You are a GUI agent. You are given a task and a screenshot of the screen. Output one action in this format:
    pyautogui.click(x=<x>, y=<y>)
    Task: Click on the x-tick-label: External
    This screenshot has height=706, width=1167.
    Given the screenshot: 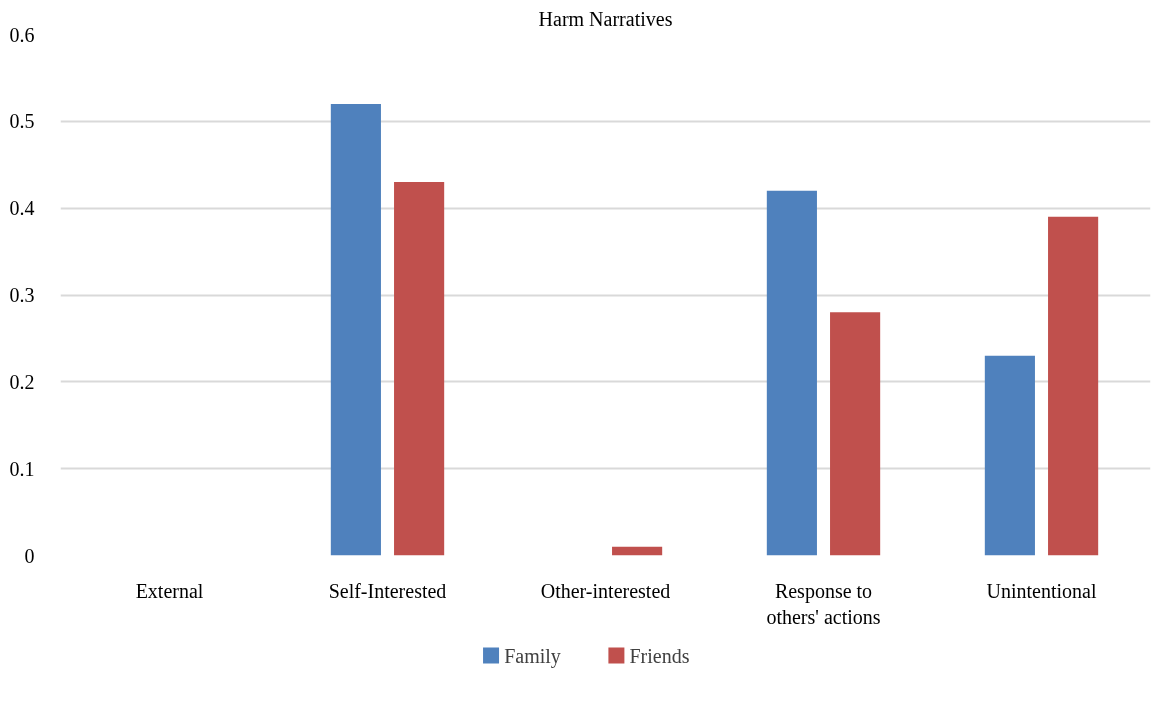 What is the action you would take?
    pyautogui.click(x=169, y=590)
    